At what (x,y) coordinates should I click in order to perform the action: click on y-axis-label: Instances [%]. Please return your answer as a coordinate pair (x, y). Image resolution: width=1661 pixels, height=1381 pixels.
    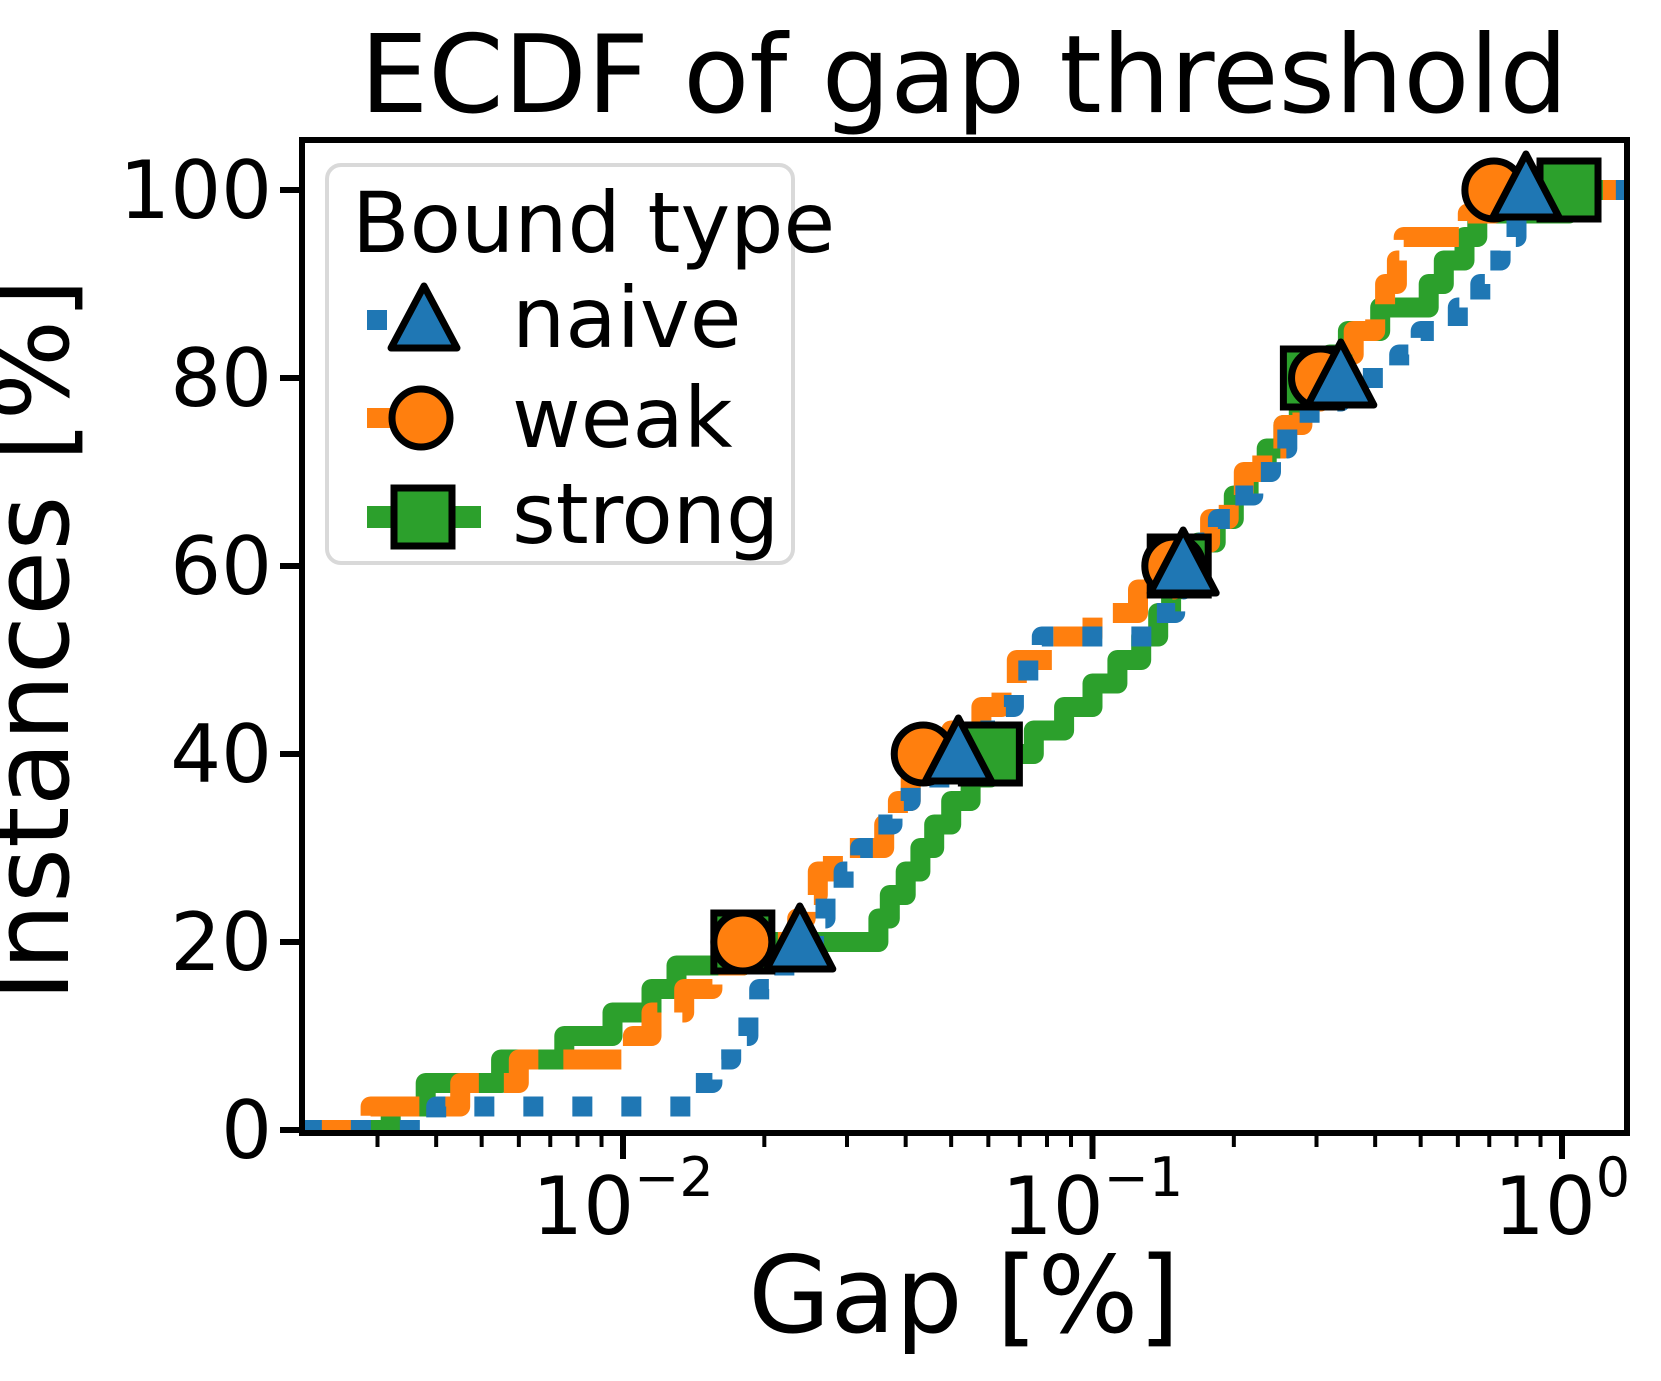
    Looking at the image, I should click on (46, 639).